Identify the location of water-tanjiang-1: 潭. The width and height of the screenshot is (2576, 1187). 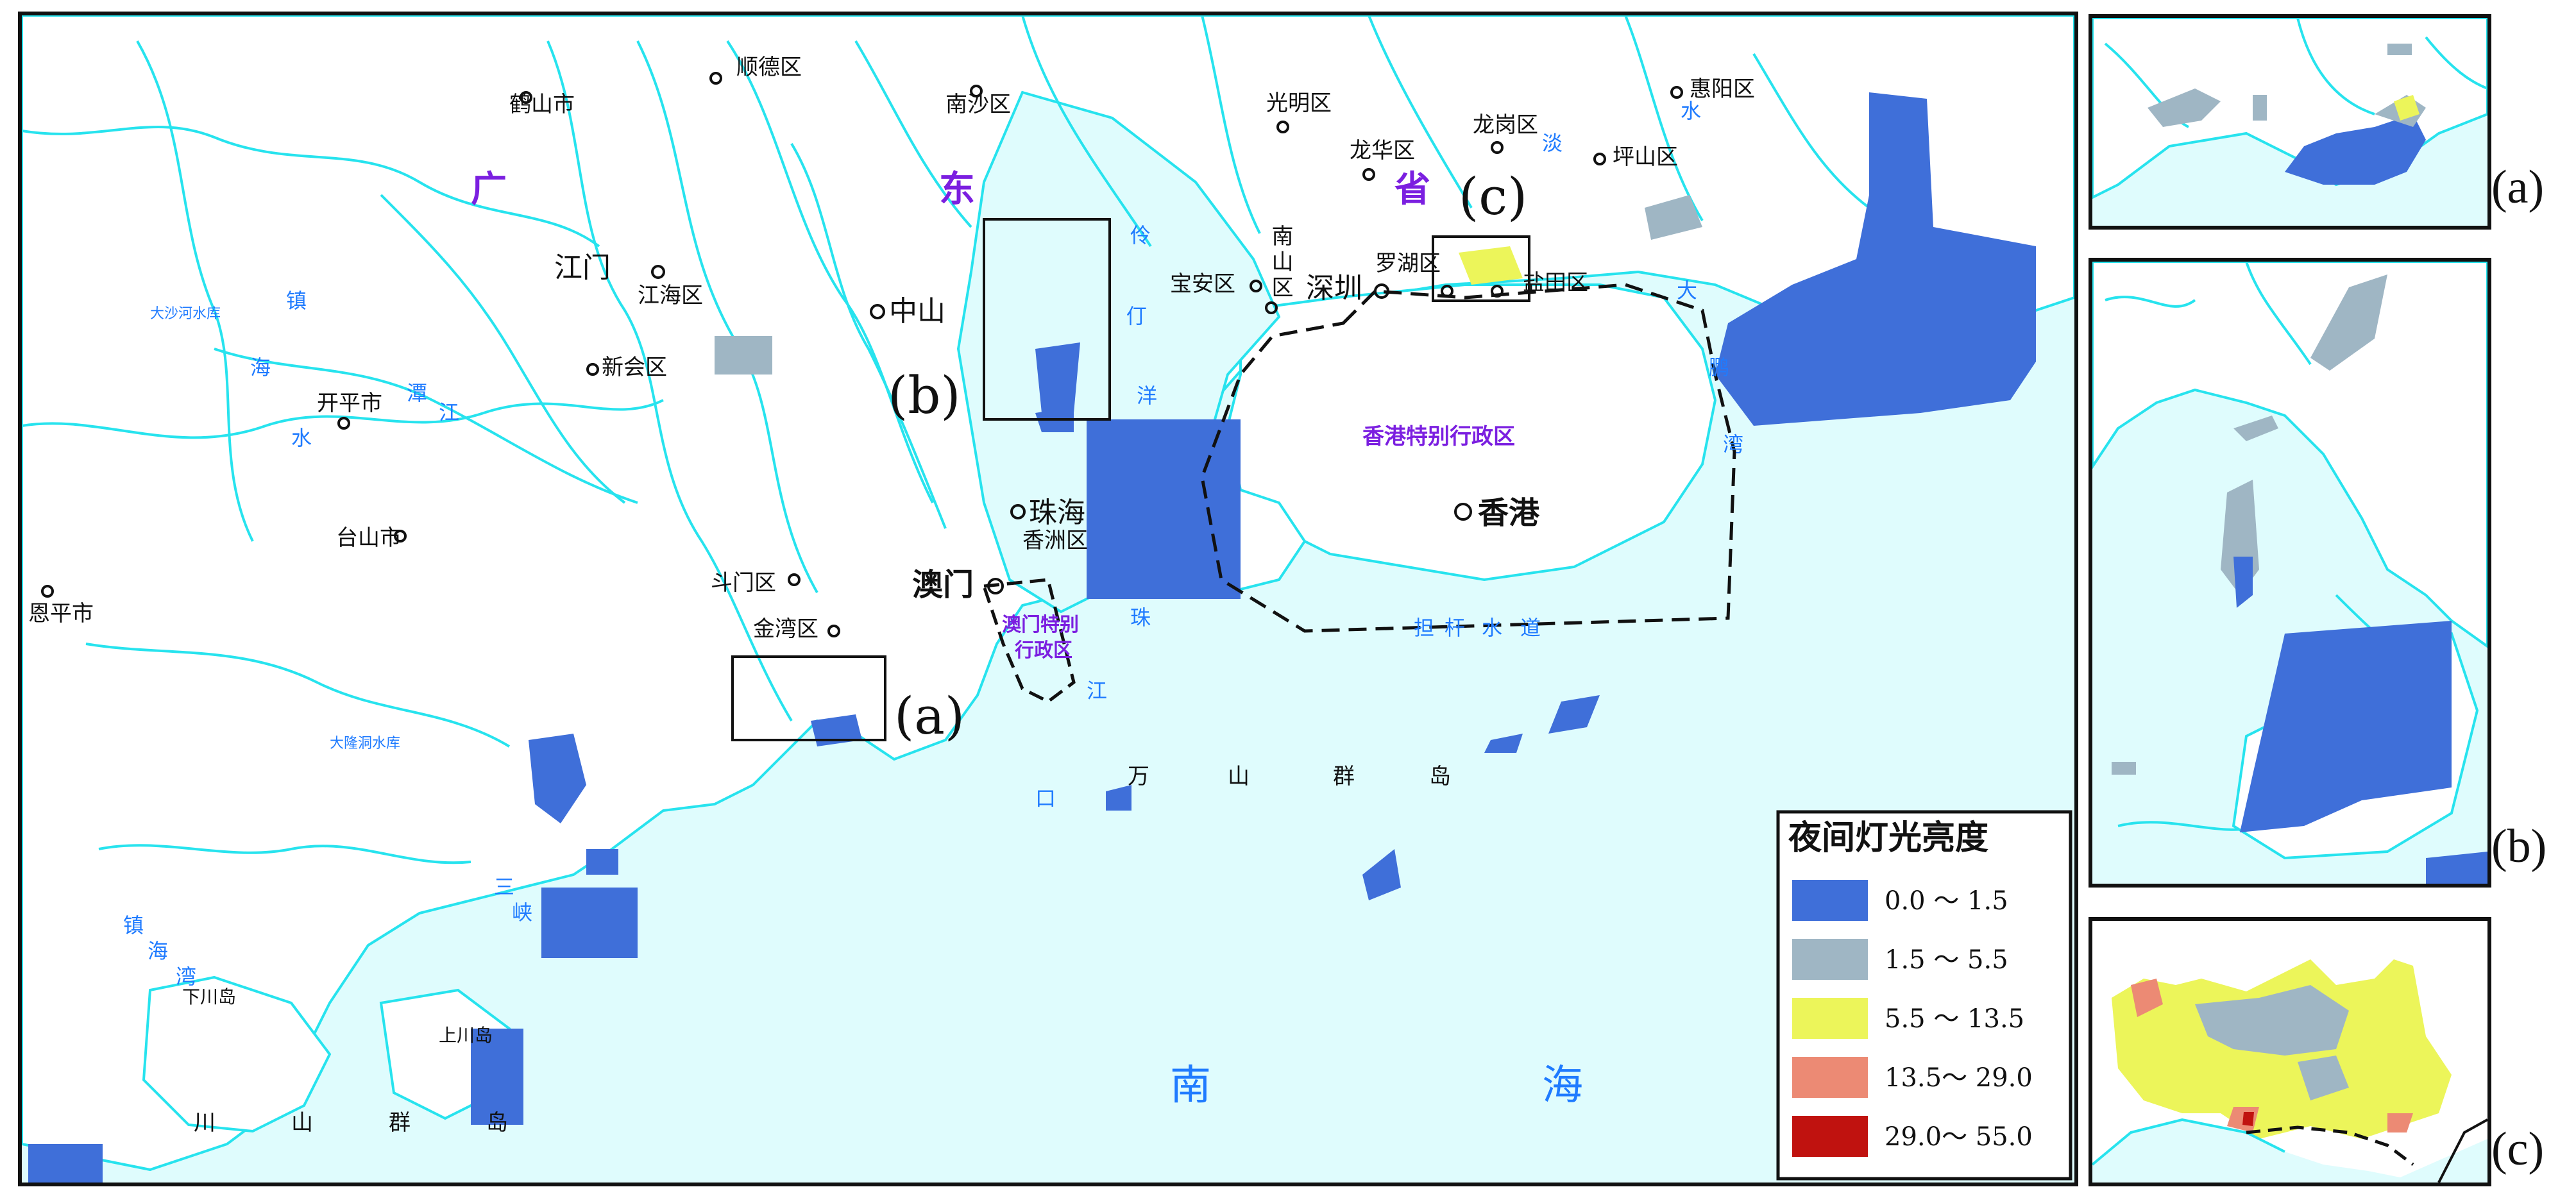
(417, 393).